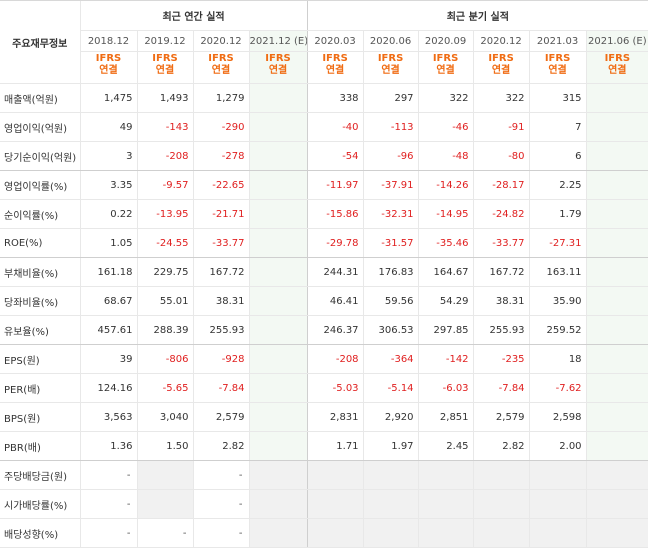 The image size is (648, 548). What do you see at coordinates (390, 301) in the screenshot?
I see `value-cell: 59.56` at bounding box center [390, 301].